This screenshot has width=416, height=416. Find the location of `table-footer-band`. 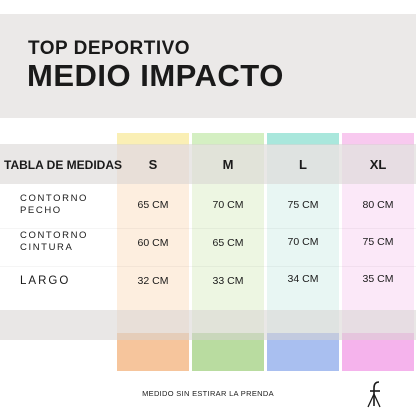

table-footer-band is located at coordinates (208, 325).